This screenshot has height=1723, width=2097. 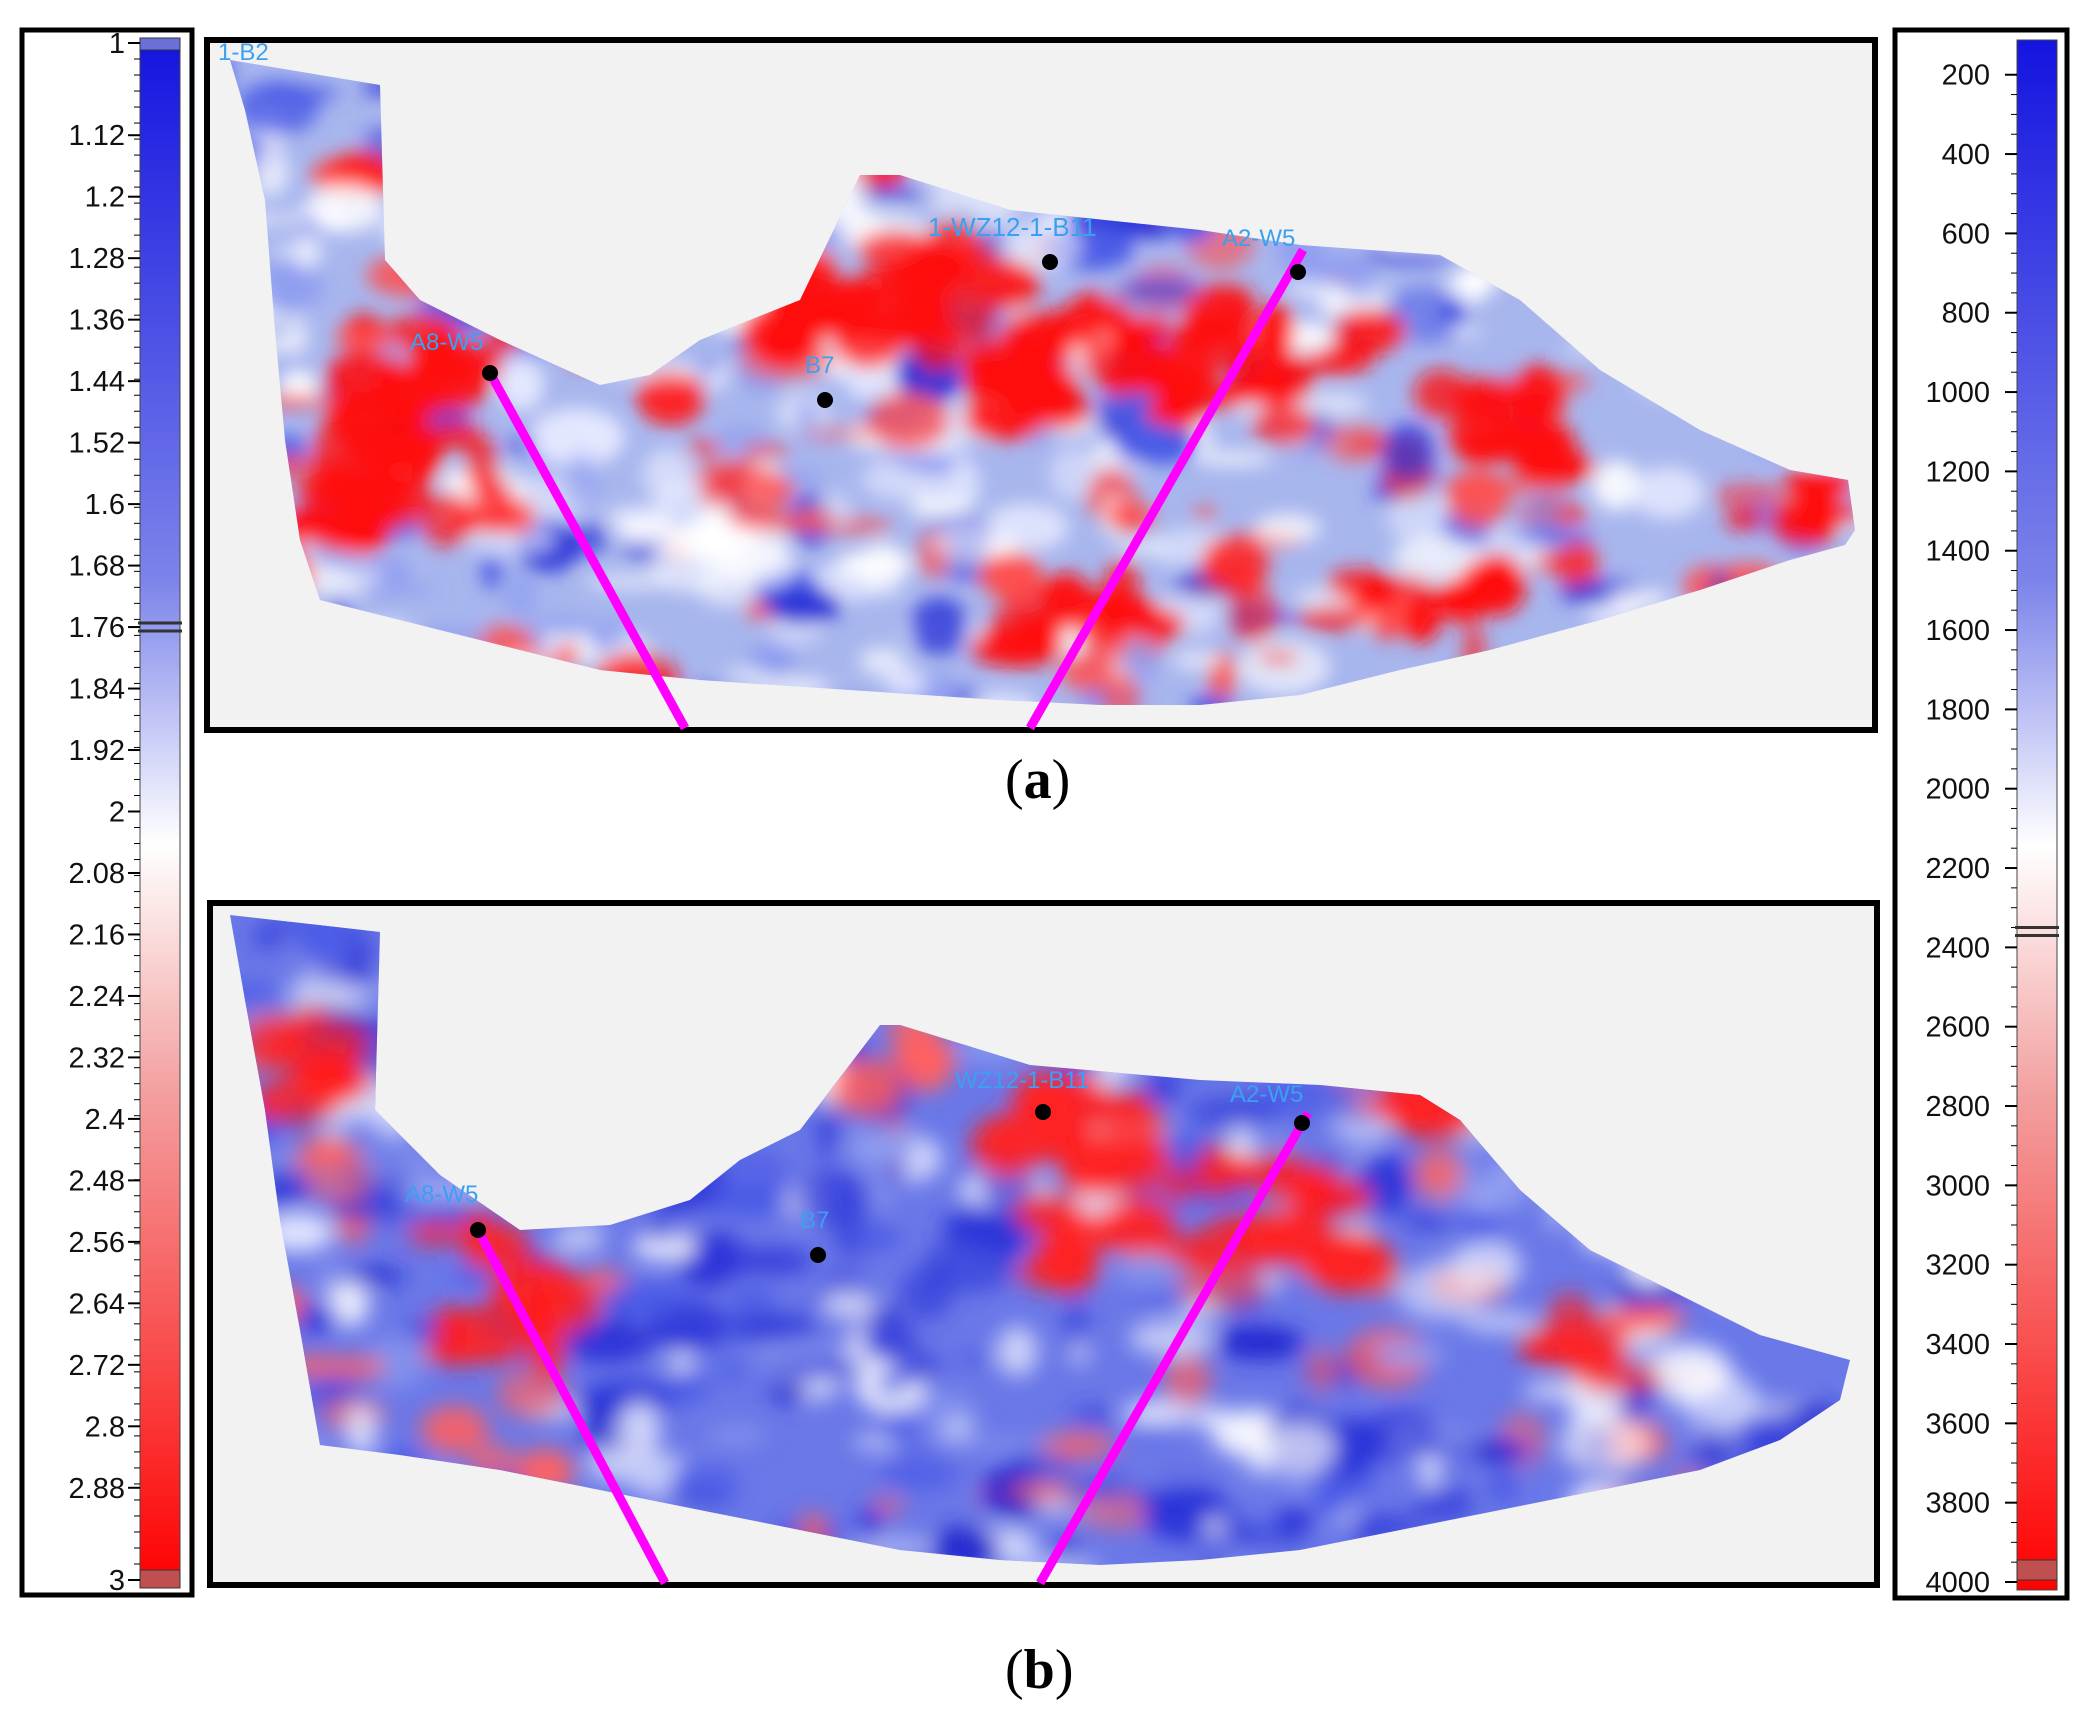 What do you see at coordinates (2037, 1570) in the screenshot?
I see `colorbar-right-bottom-handle` at bounding box center [2037, 1570].